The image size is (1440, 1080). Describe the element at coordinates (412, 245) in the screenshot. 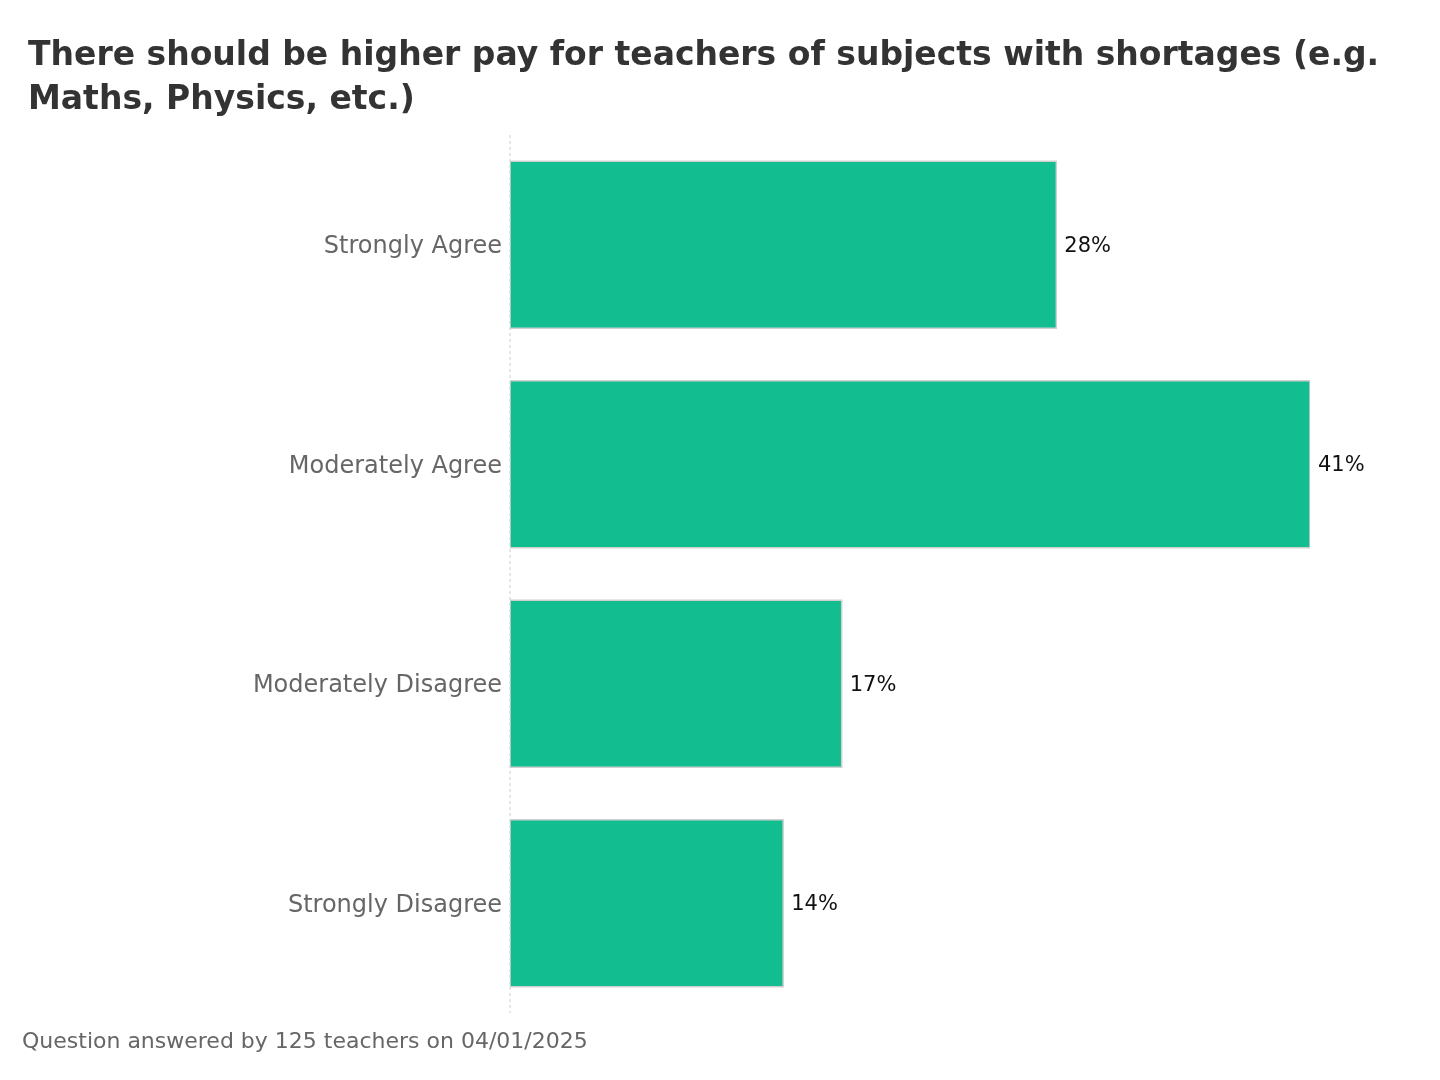

I see `y-tick-label: Strongly Agree` at that location.